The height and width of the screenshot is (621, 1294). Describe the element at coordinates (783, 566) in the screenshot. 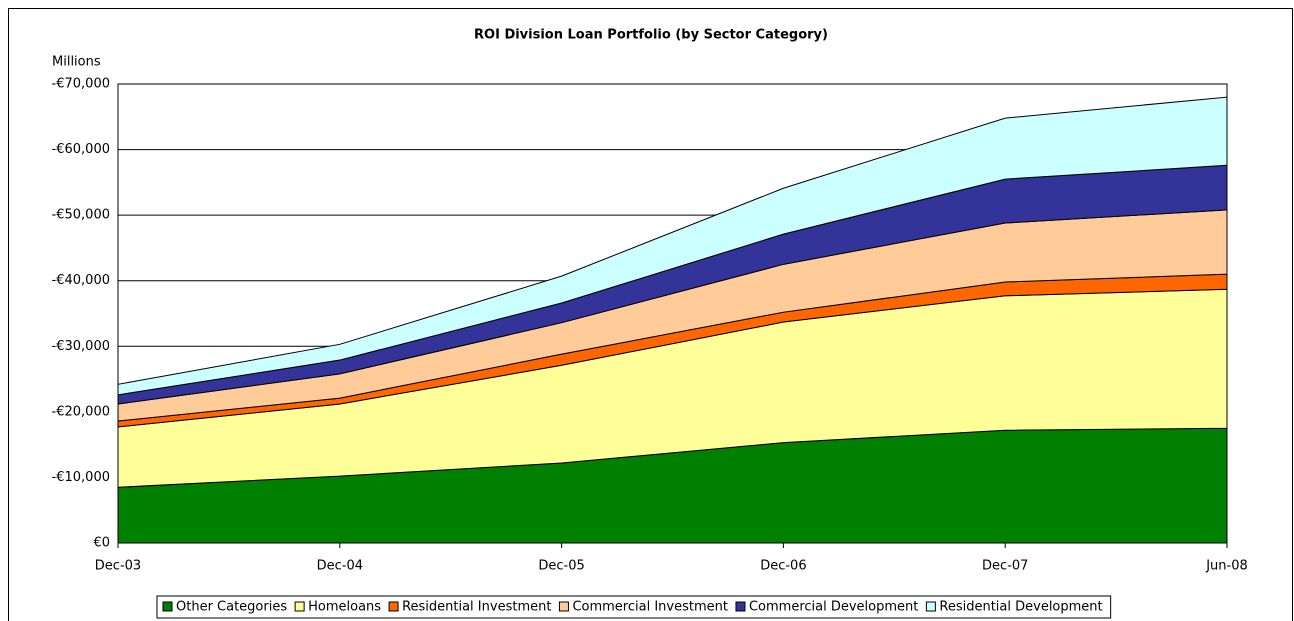

I see `x-tick-label: Dec-06` at that location.